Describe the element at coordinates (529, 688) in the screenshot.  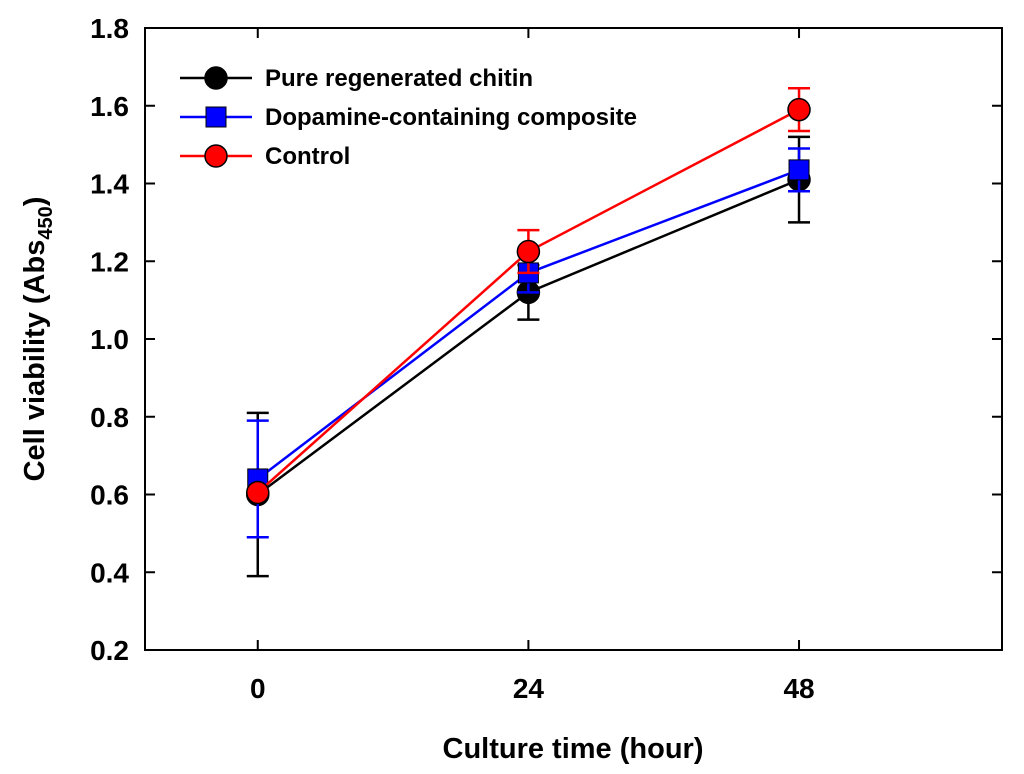
I see `x-tick-label: 24` at that location.